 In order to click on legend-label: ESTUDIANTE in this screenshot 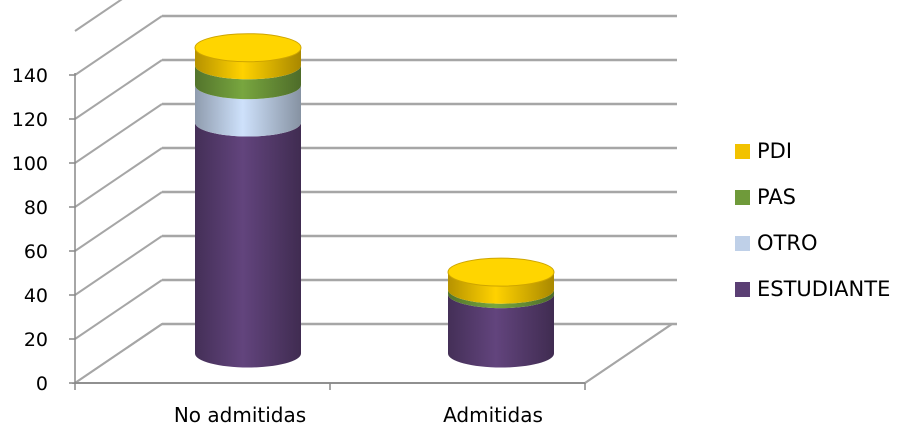, I will do `click(824, 289)`.